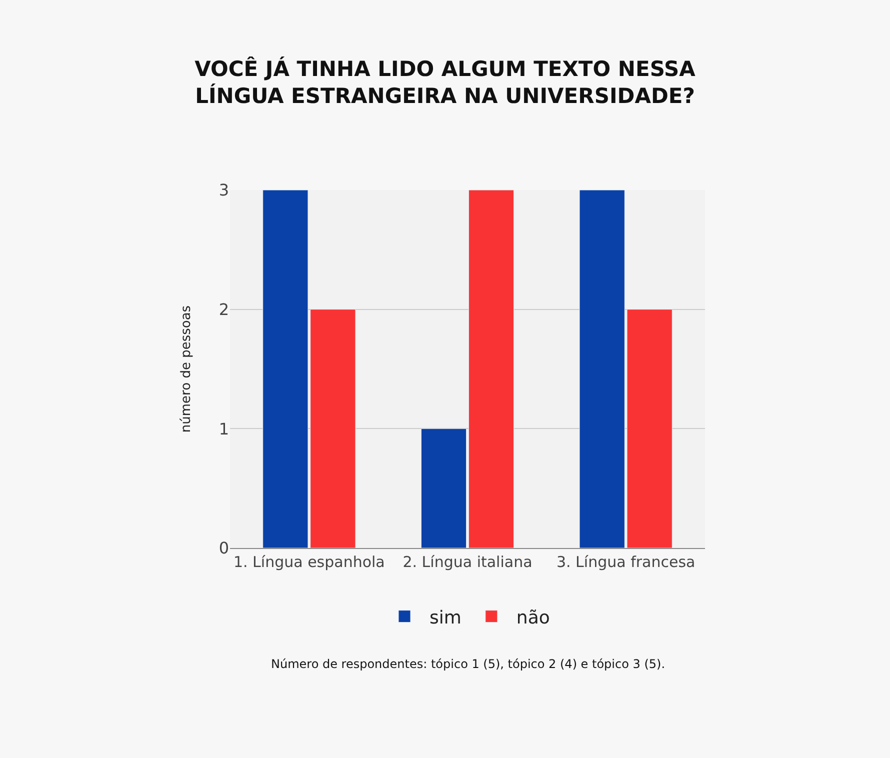  I want to click on x-tick-label: 1. Língua espanhola, so click(309, 562).